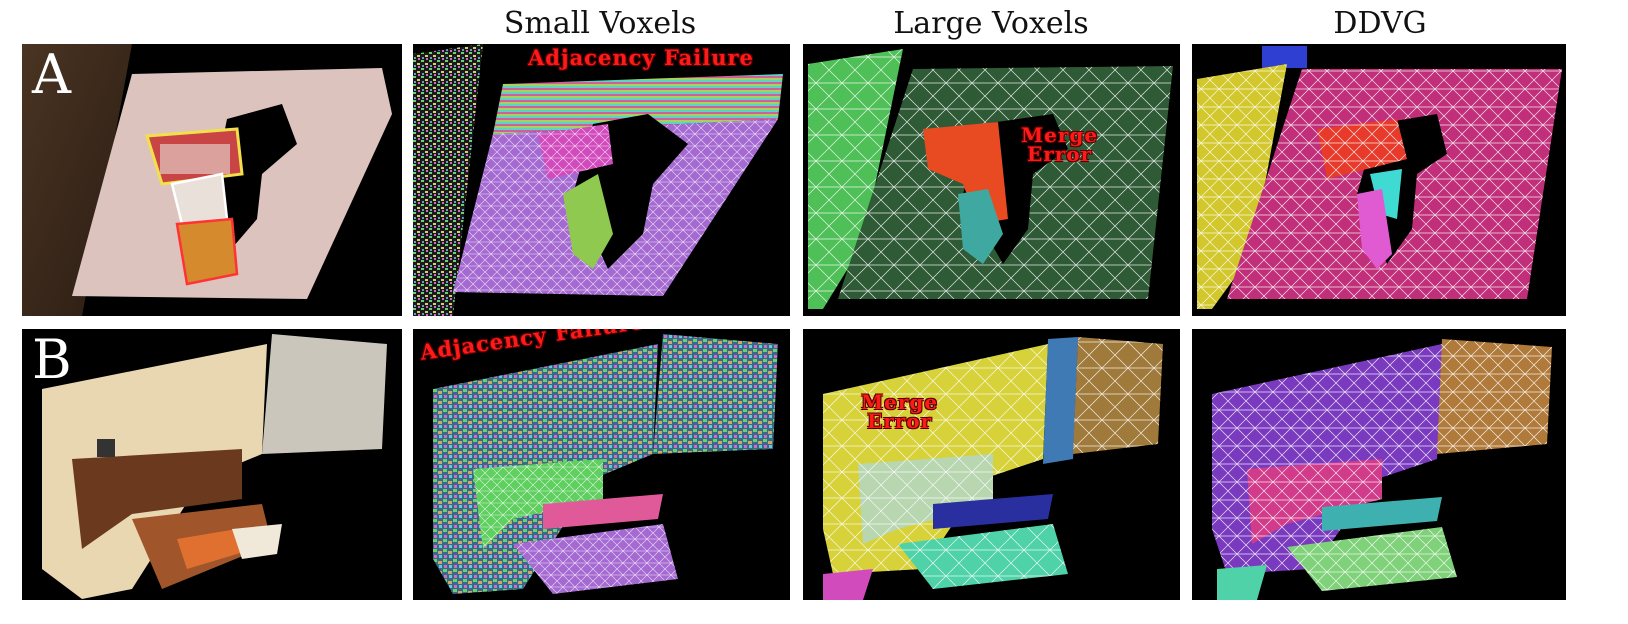  I want to click on segmentation-b-ddvg, so click(1382, 469).